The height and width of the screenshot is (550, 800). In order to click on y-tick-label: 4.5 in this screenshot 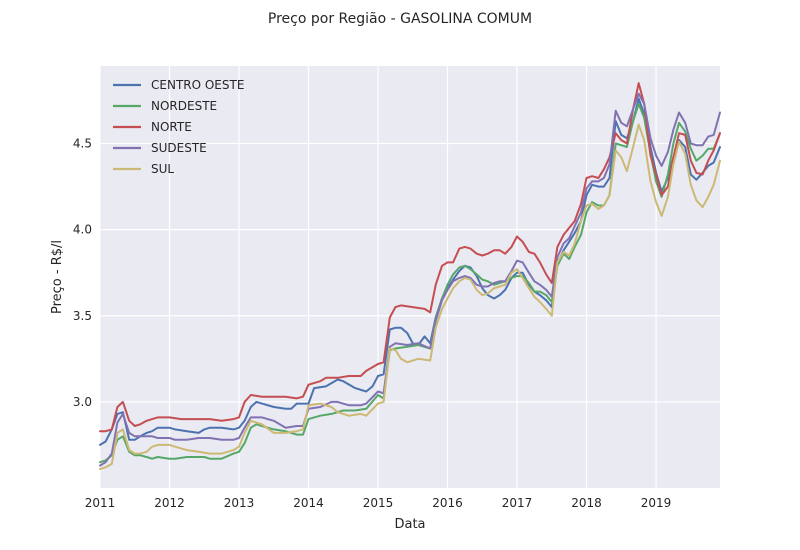, I will do `click(82, 144)`.